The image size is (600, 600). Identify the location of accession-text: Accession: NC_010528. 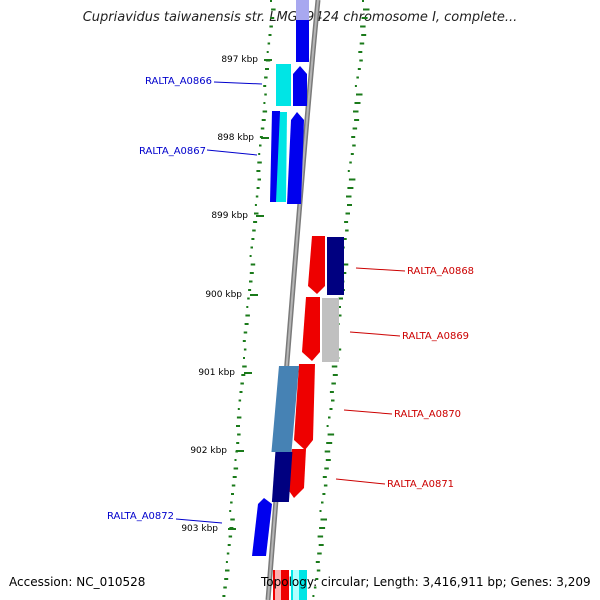
(77, 582).